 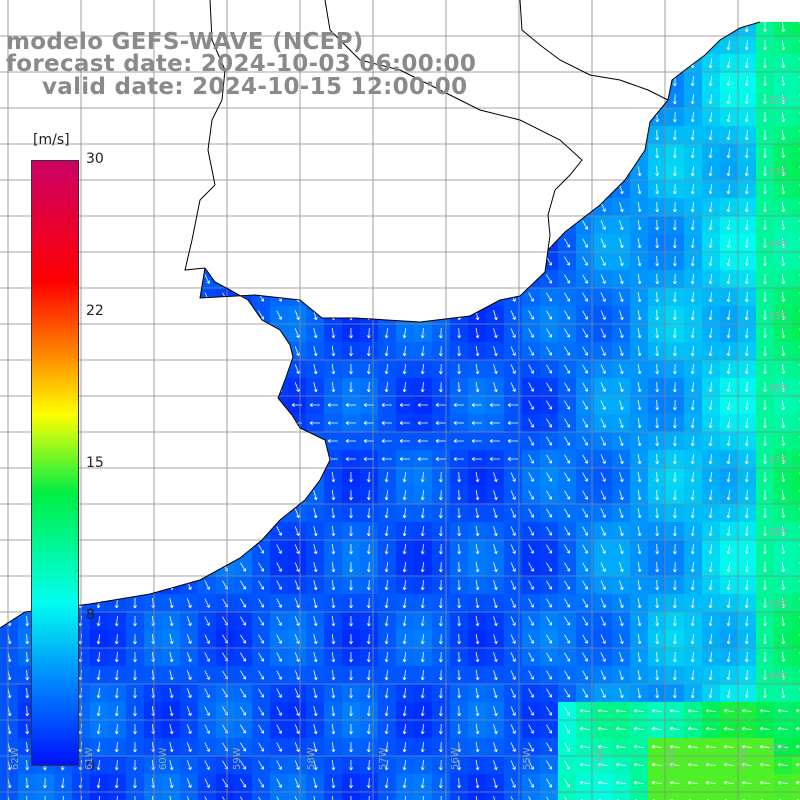 I want to click on lat-label: 39S, so click(x=778, y=604).